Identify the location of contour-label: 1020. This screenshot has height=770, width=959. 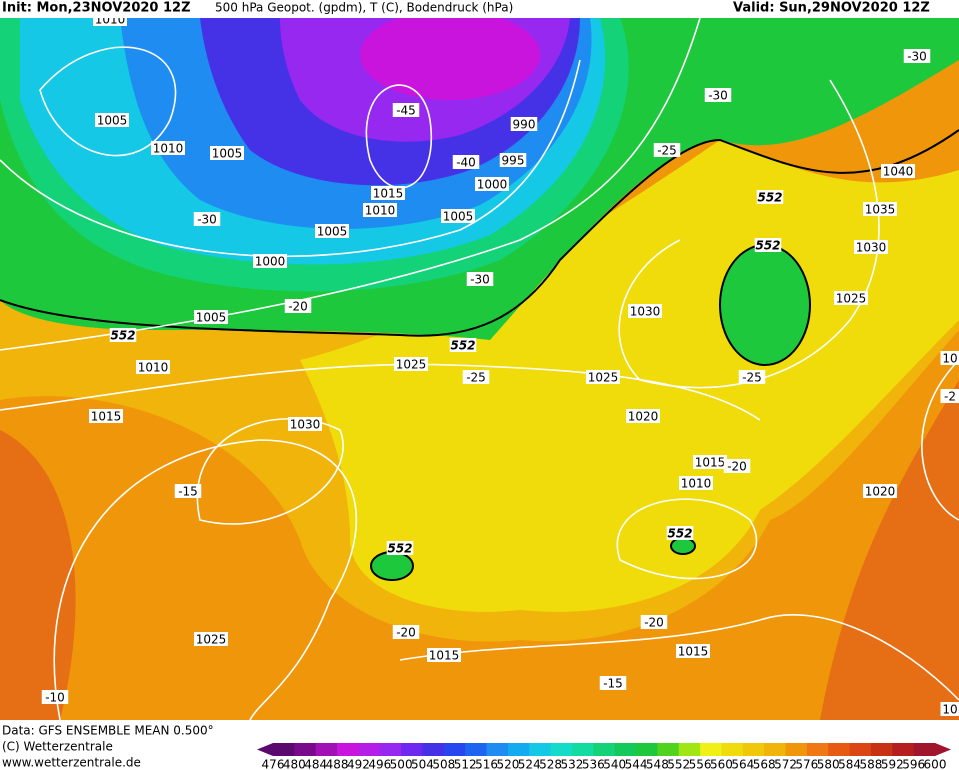
(643, 417).